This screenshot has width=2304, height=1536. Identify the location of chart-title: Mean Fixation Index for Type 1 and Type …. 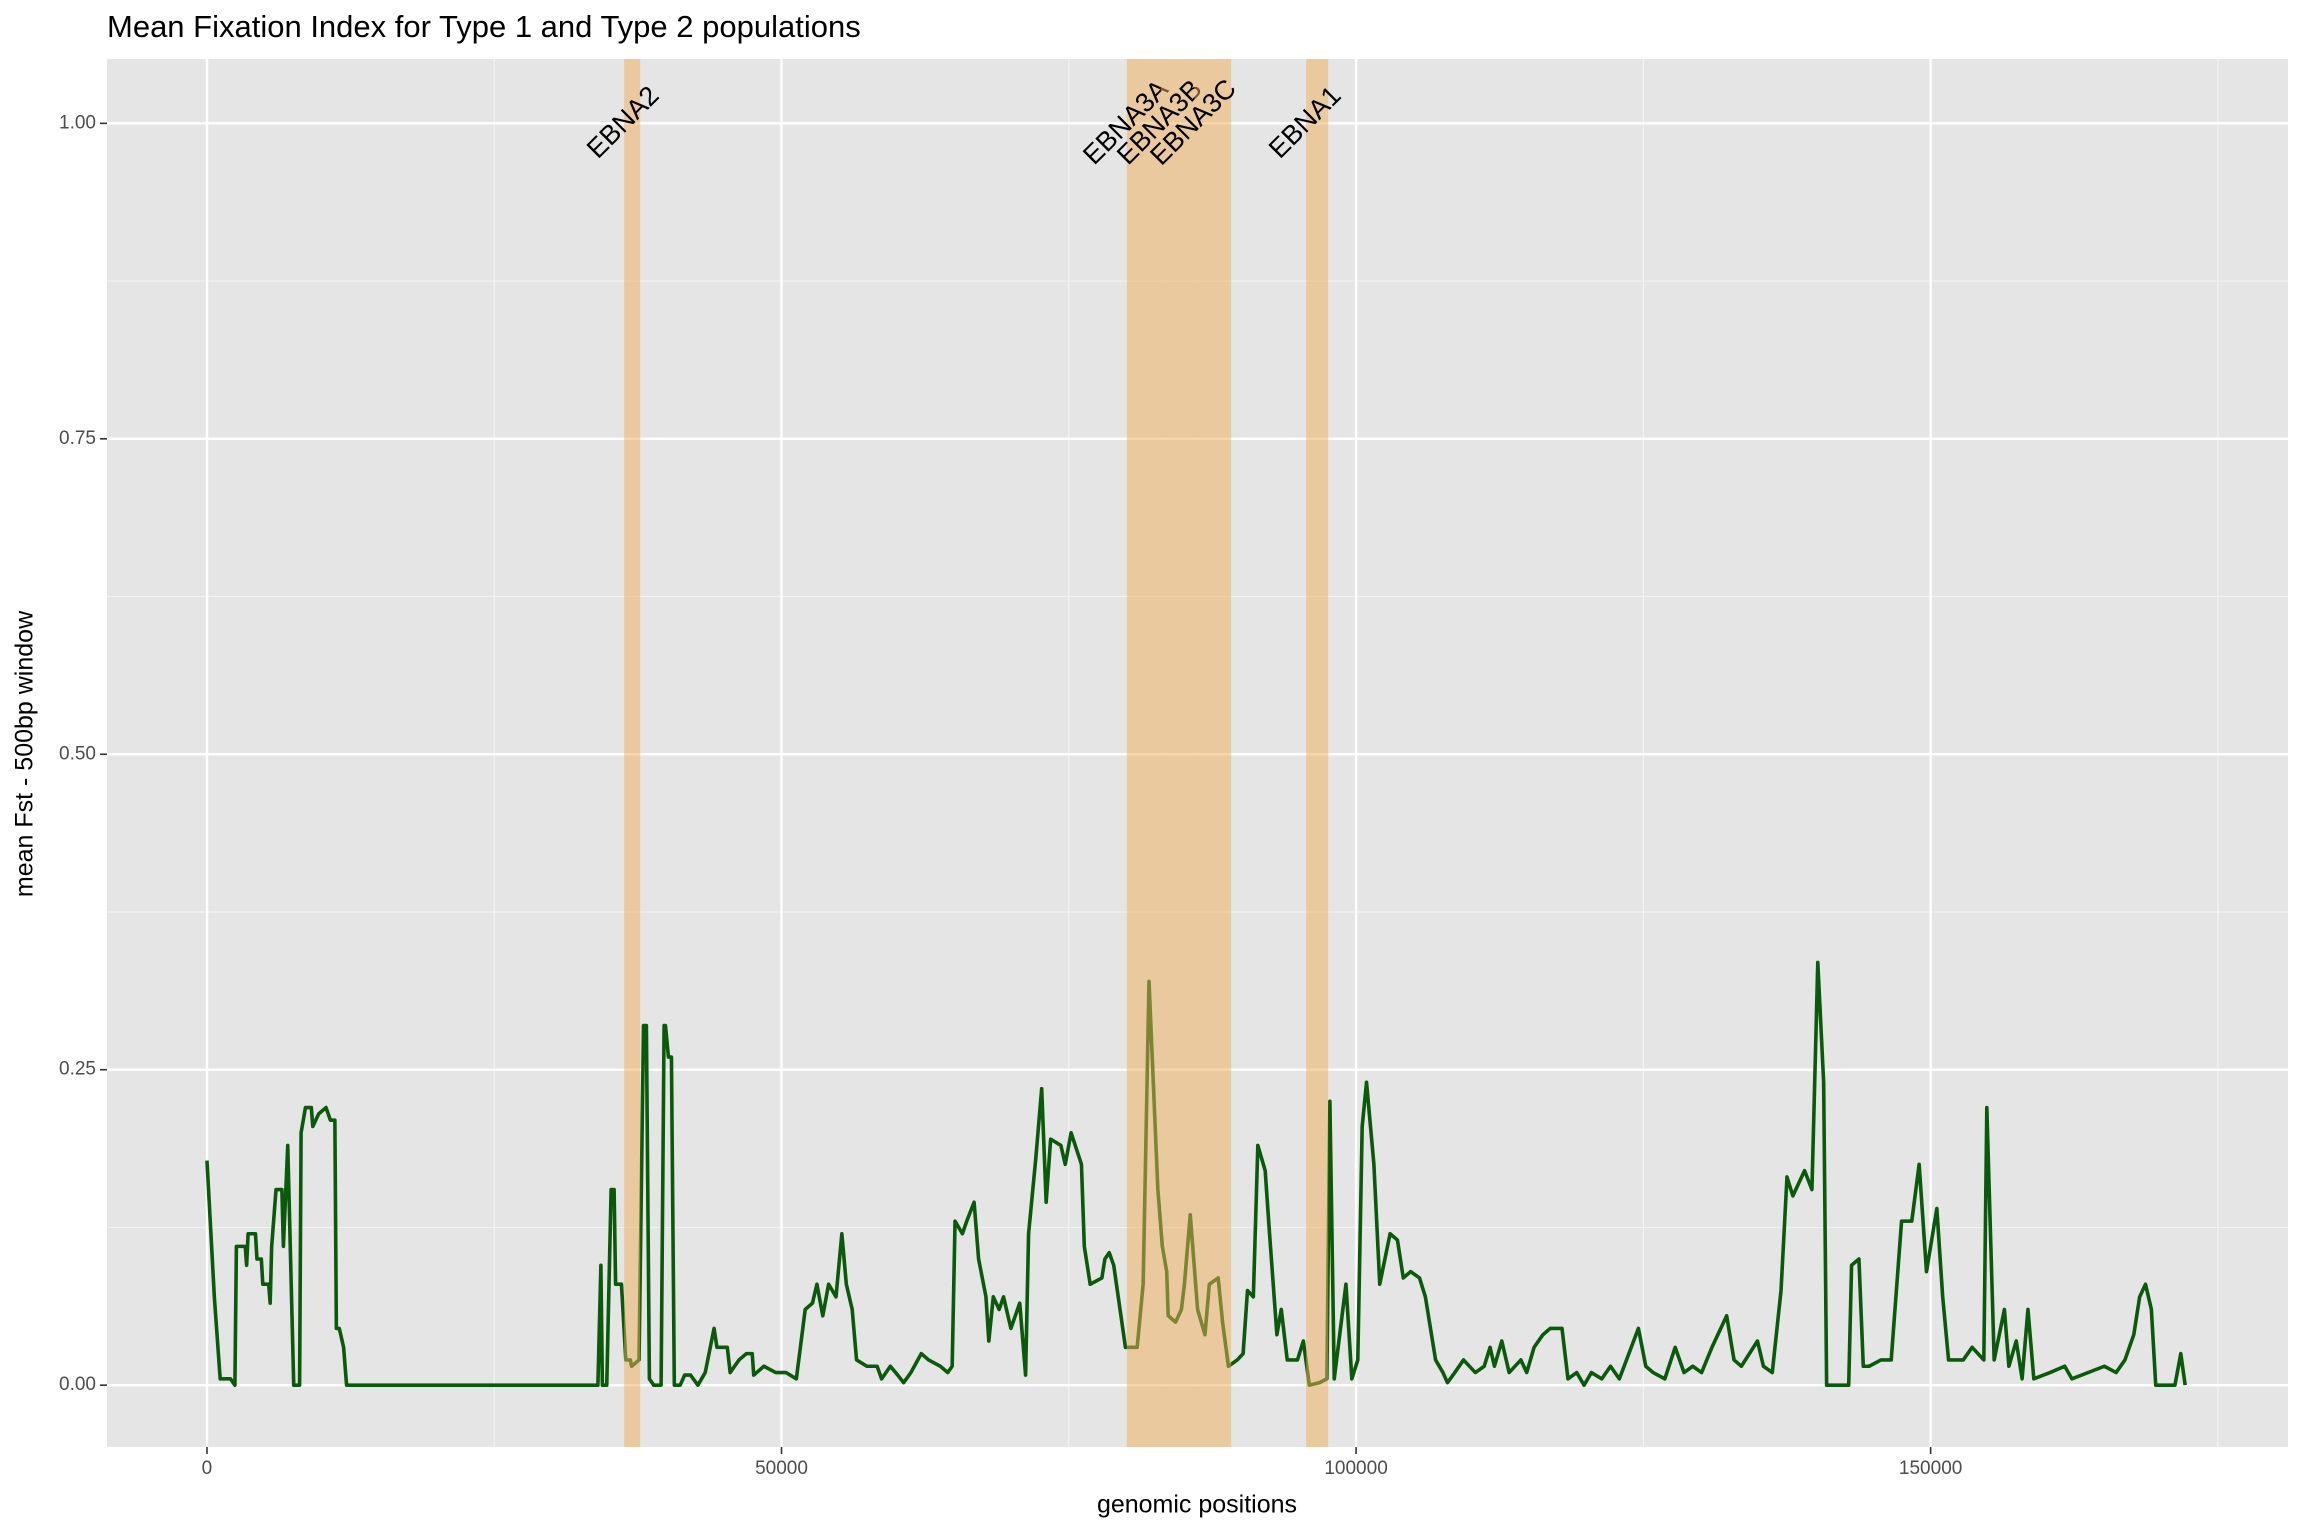
(484, 26).